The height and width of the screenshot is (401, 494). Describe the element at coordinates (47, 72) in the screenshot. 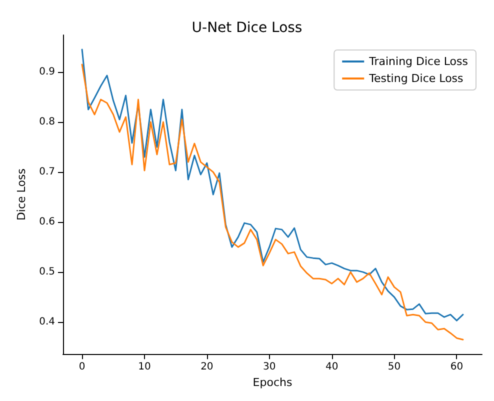

I see `y-tick-label: 0.9` at that location.